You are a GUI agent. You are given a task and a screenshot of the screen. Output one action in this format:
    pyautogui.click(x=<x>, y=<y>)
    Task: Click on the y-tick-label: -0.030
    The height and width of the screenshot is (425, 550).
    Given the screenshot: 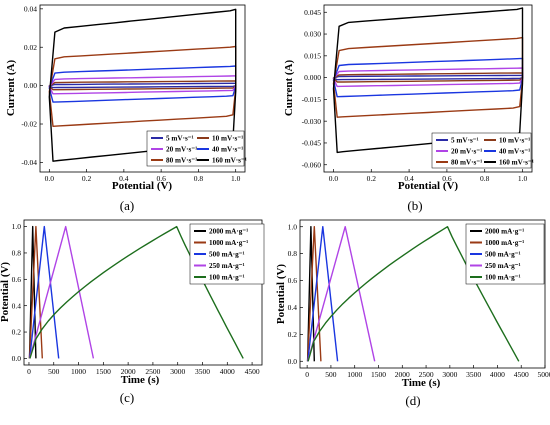 What is the action you would take?
    pyautogui.click(x=312, y=121)
    